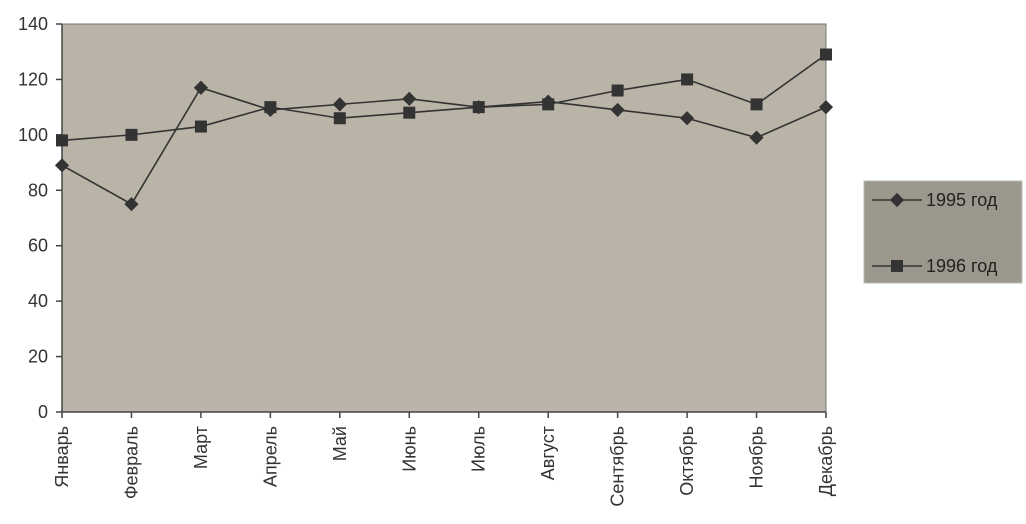 Image resolution: width=1026 pixels, height=524 pixels. What do you see at coordinates (897, 266) in the screenshot?
I see `legend-square-marker-icon` at bounding box center [897, 266].